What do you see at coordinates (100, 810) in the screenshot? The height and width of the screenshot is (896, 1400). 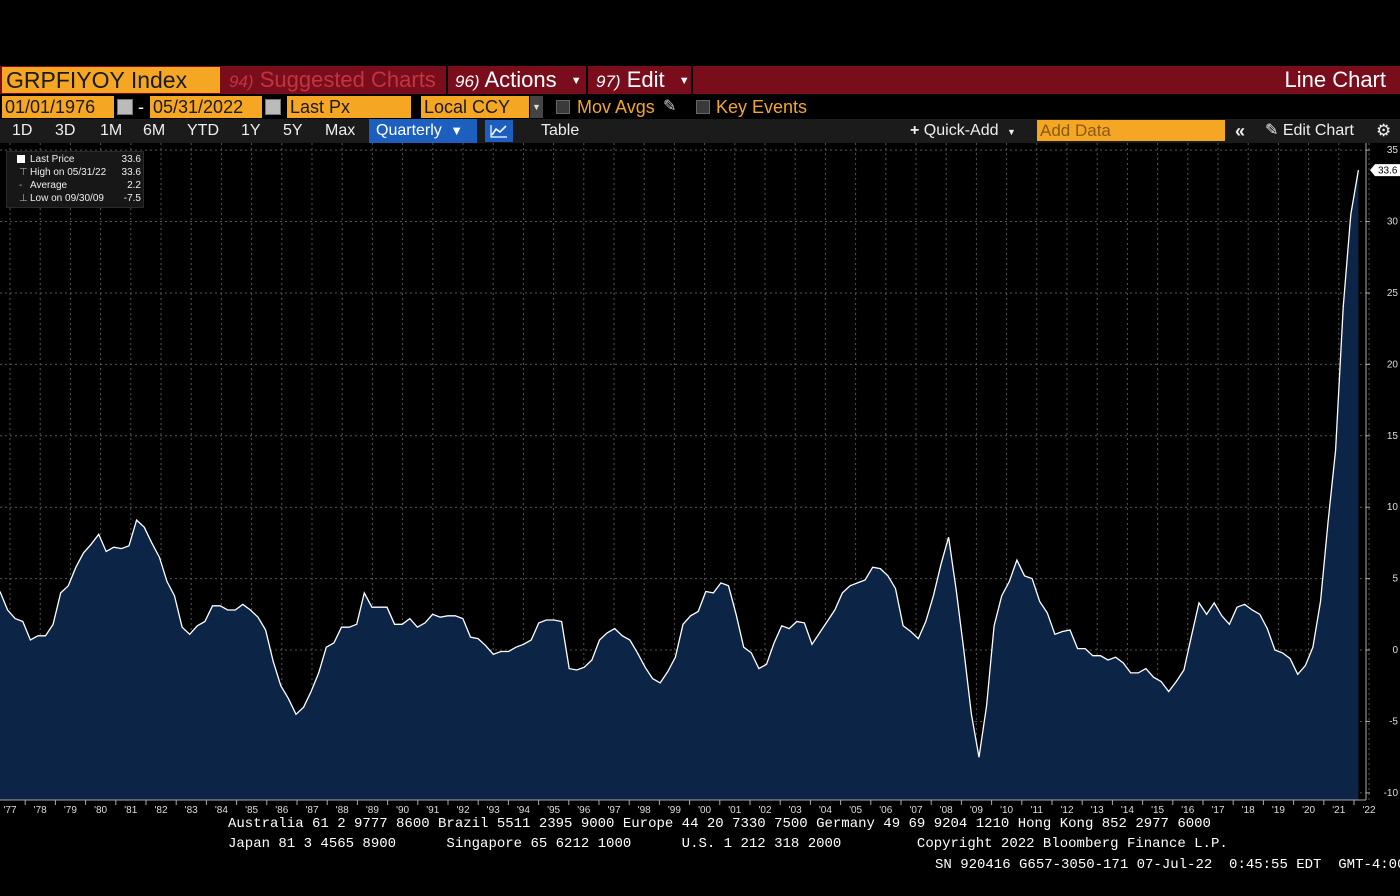 I see `x-tick-label: '80` at bounding box center [100, 810].